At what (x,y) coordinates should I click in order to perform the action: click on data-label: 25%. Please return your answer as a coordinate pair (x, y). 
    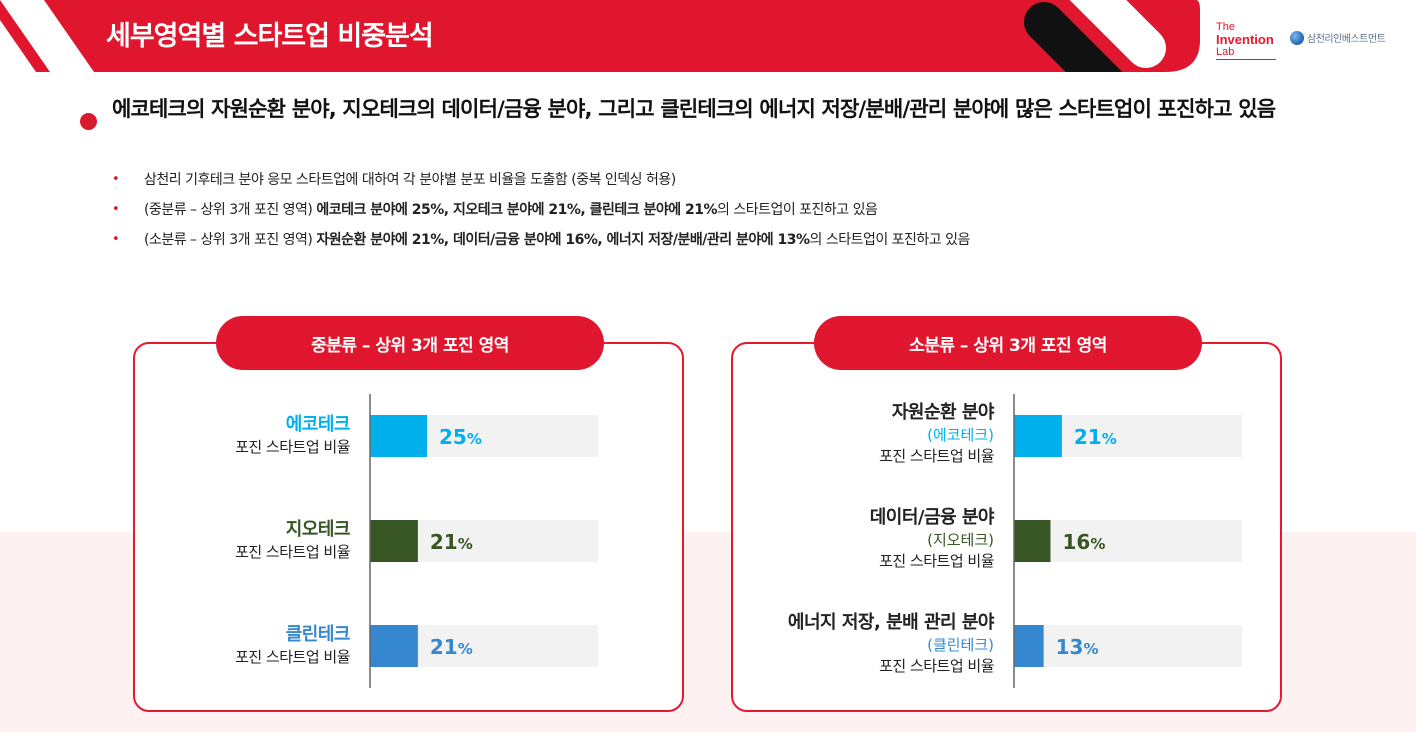
    Looking at the image, I should click on (460, 437).